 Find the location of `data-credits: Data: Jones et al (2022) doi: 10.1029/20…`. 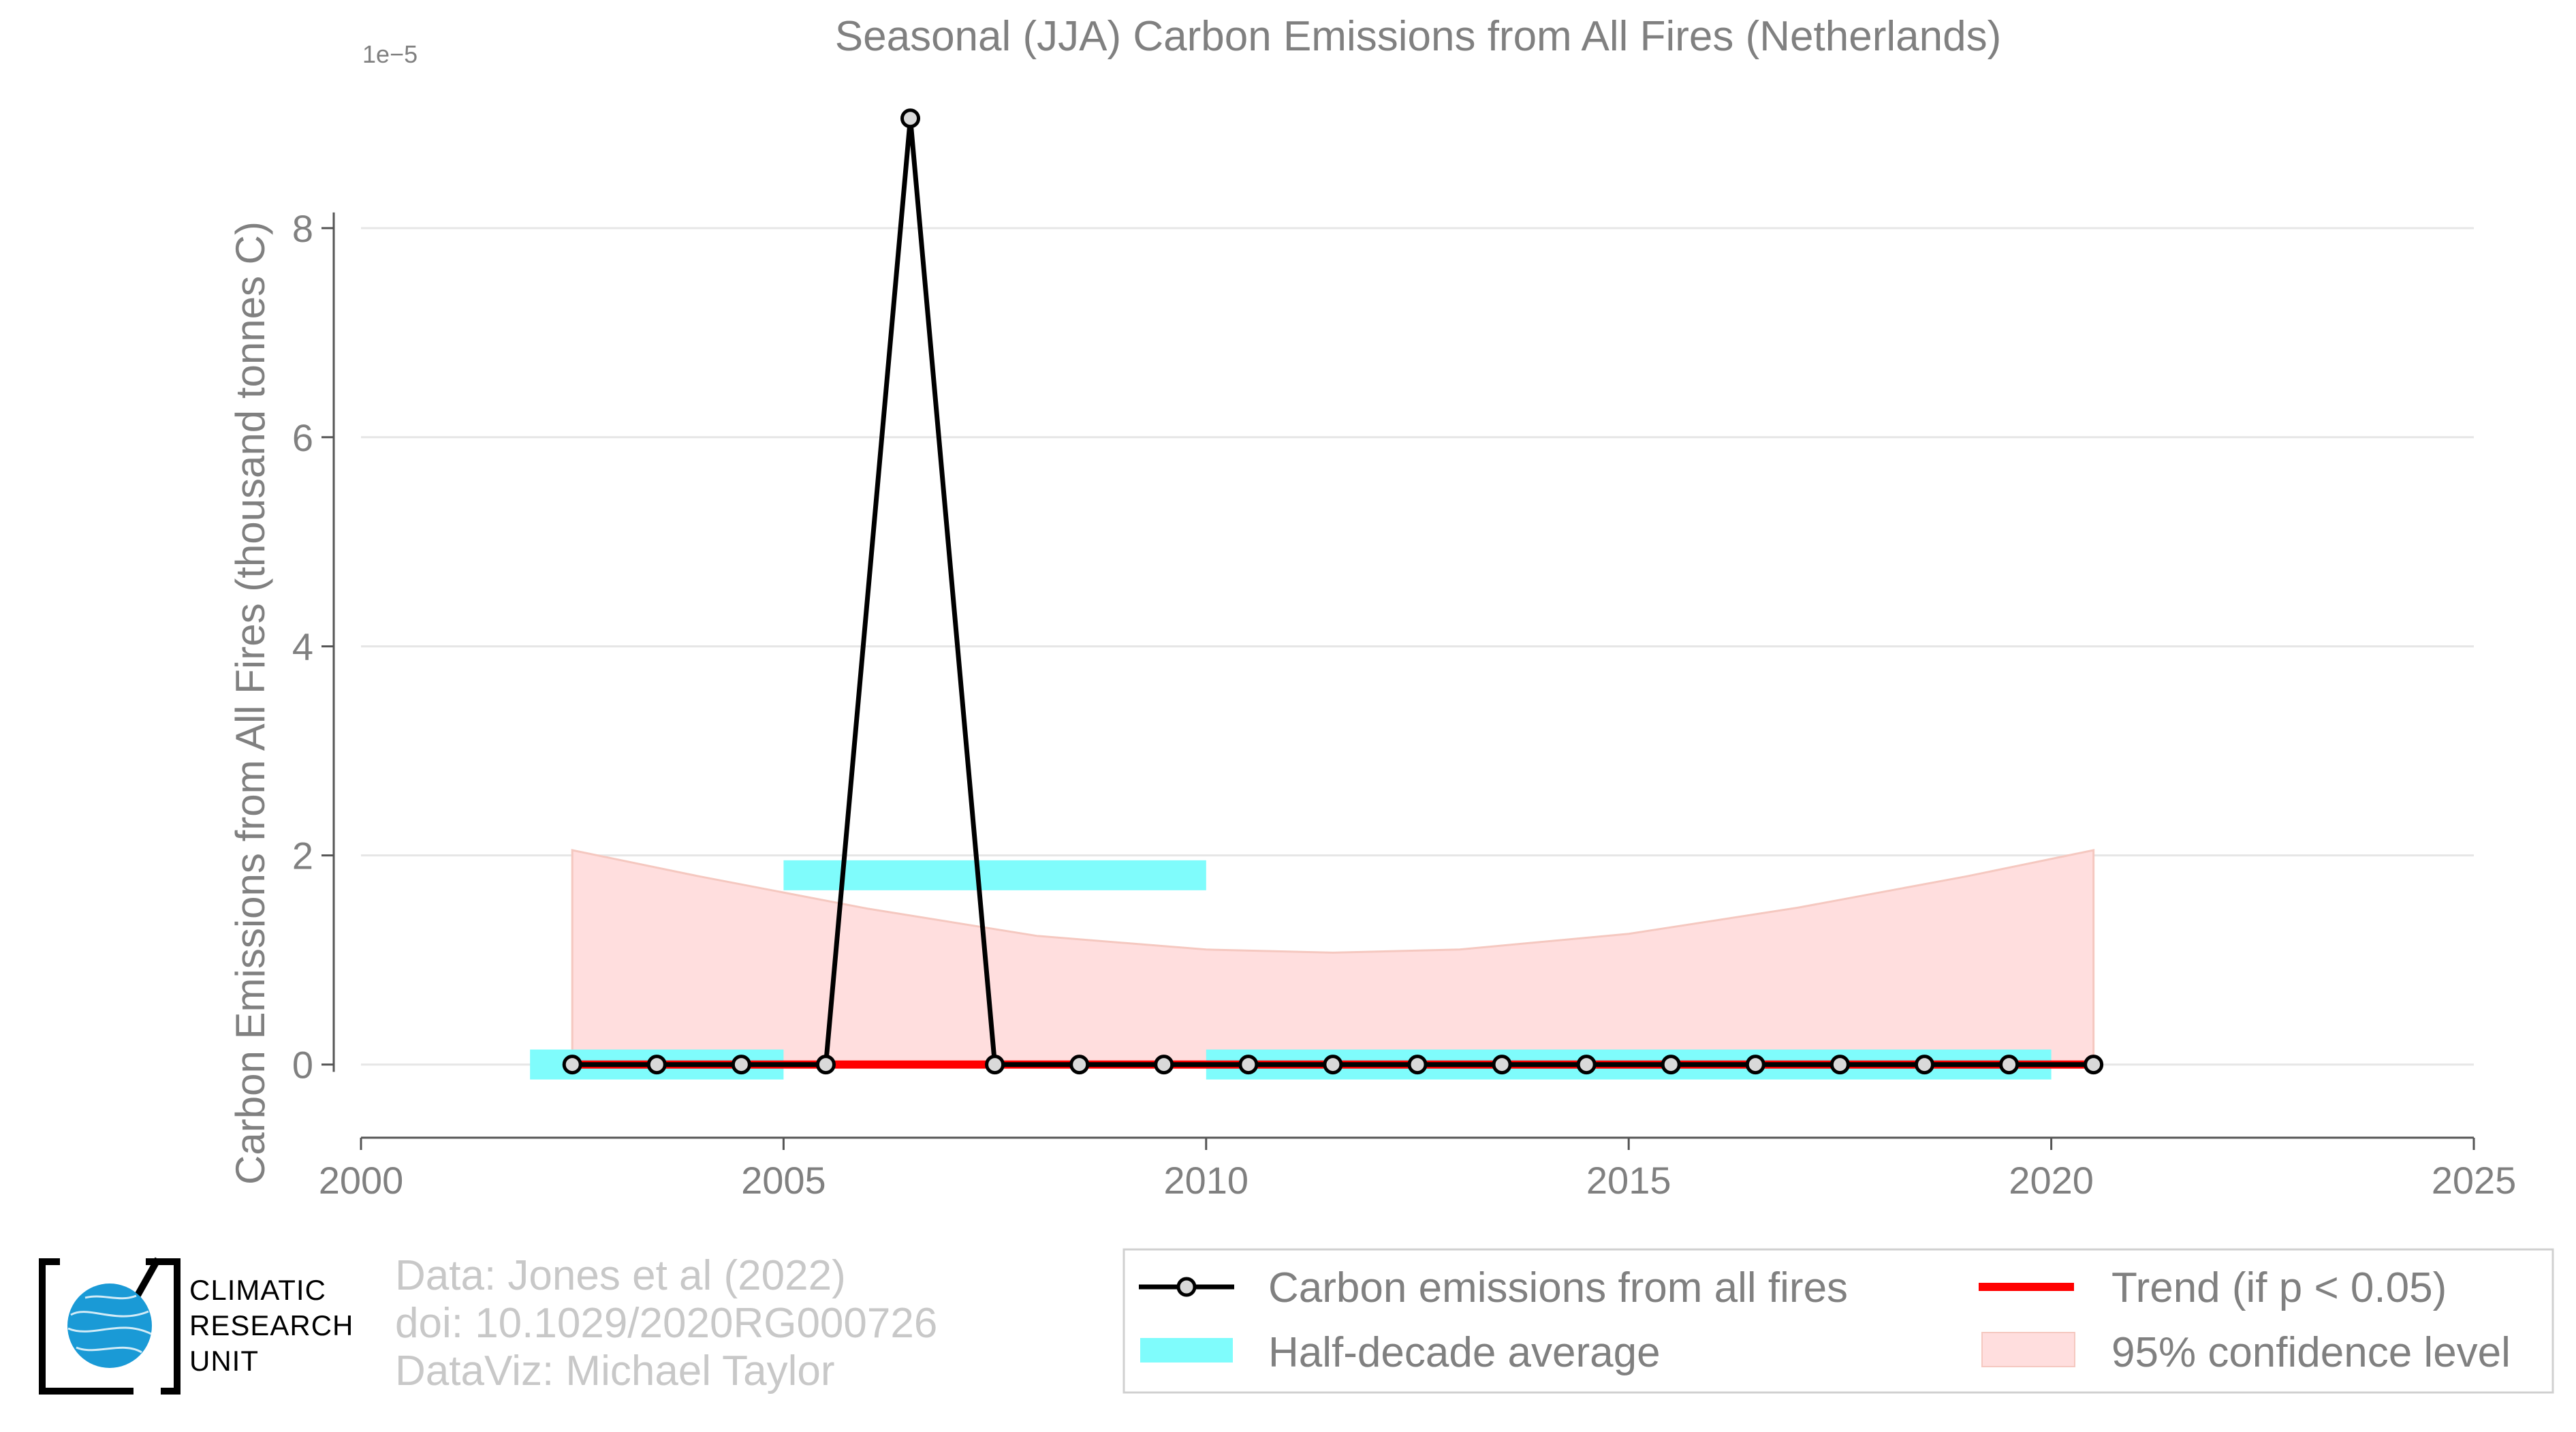

data-credits: Data: Jones et al (2022) doi: 10.1029/20… is located at coordinates (666, 1323).